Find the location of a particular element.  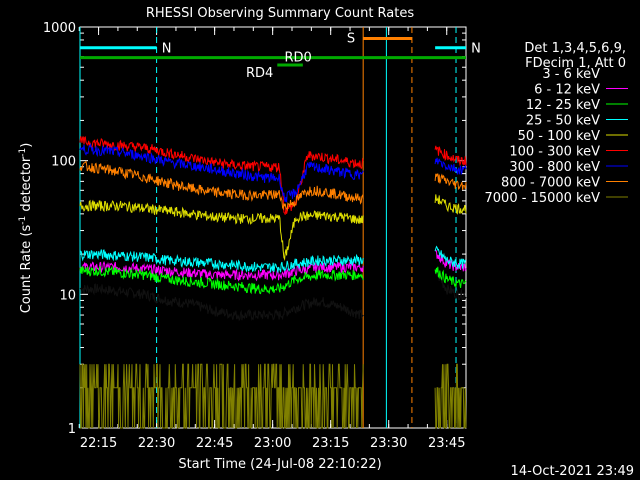

legend-header: FDecim 1, Att 0 is located at coordinates (575, 63).